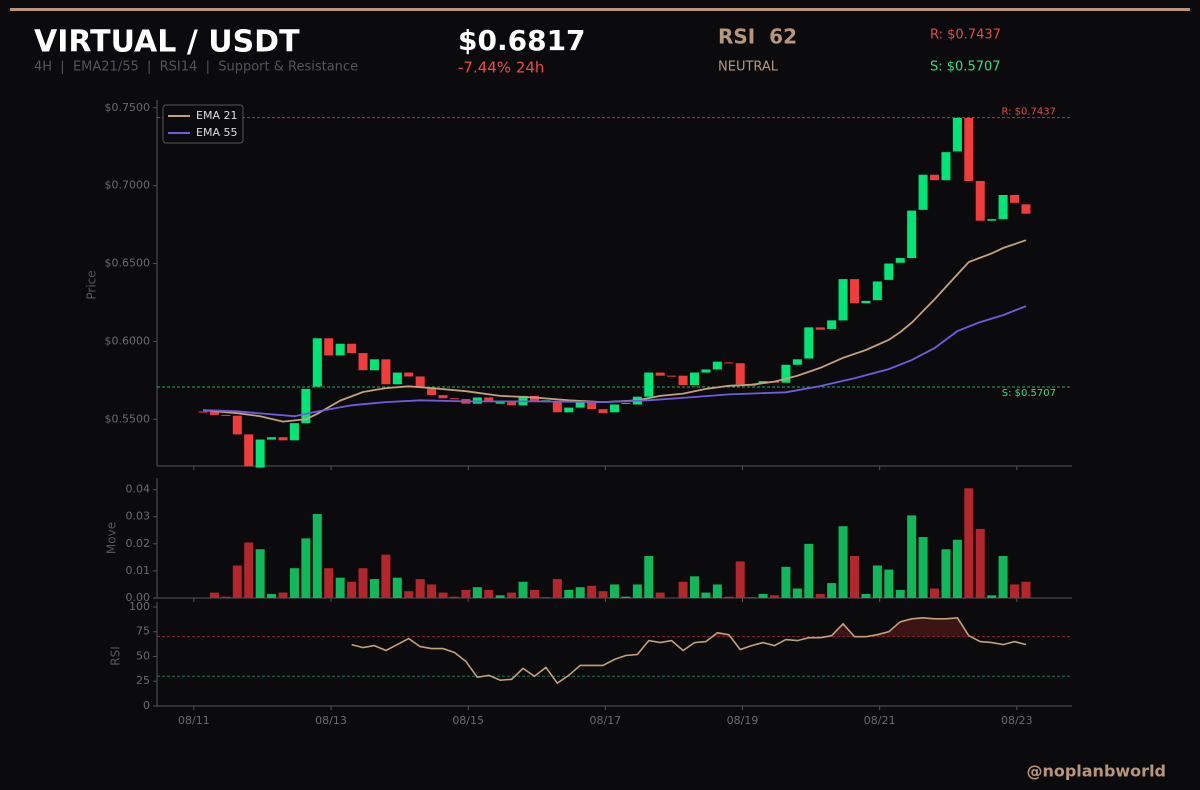 The width and height of the screenshot is (1200, 790). What do you see at coordinates (501, 68) in the screenshot?
I see `change: -7.44% 24h` at bounding box center [501, 68].